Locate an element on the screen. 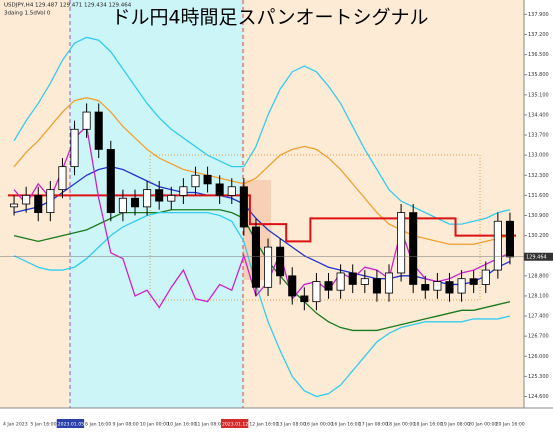  x-tick-label: 4 Jan 2023 is located at coordinates (15, 425).